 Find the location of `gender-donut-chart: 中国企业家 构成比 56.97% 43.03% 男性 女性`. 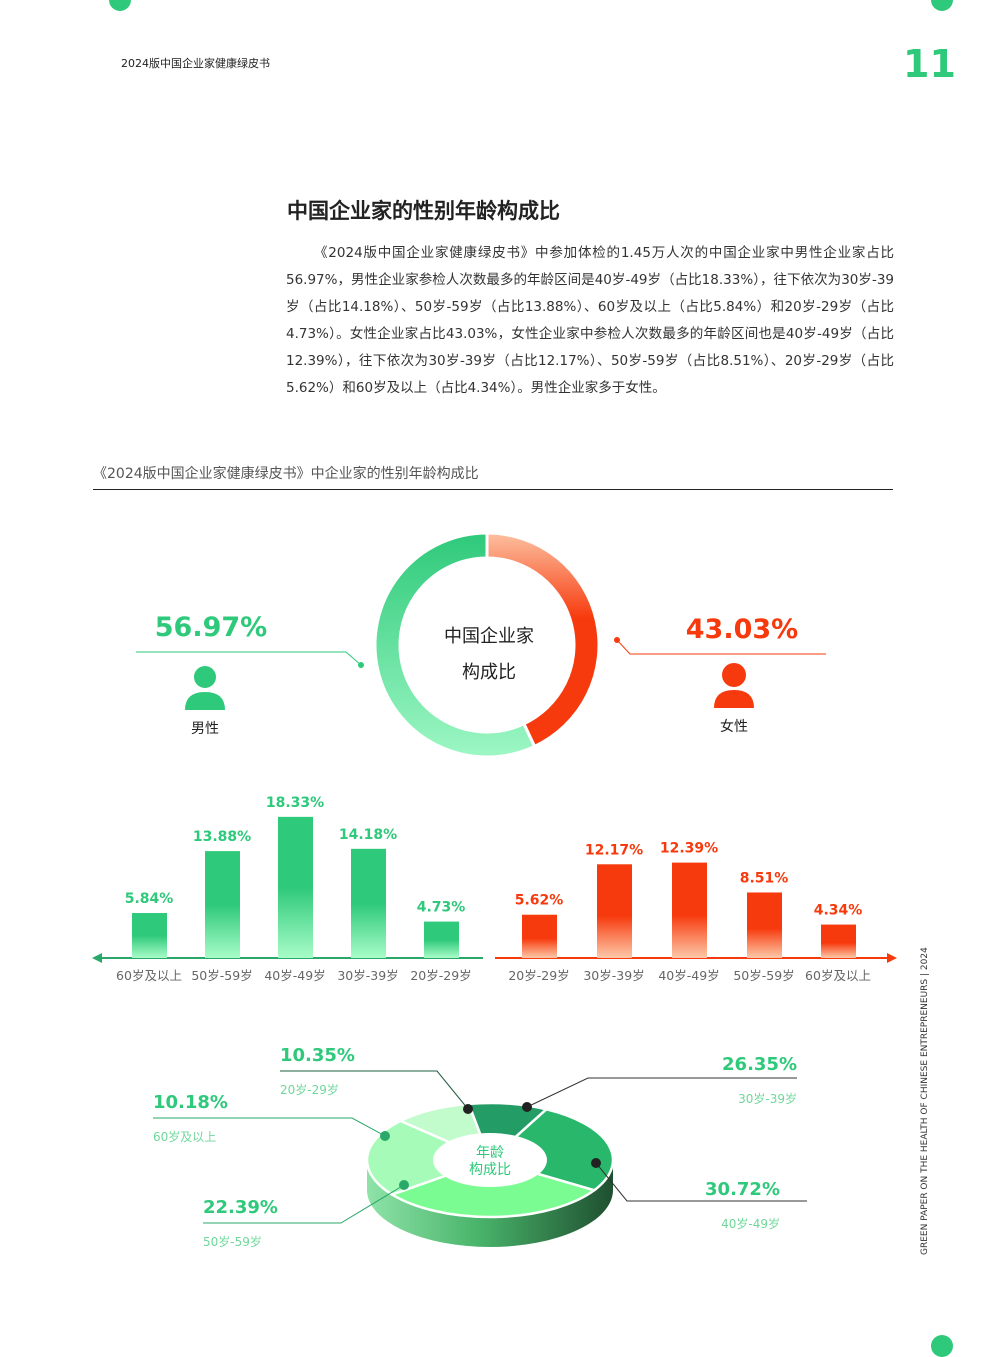

gender-donut-chart: 中国企业家 构成比 56.97% 43.03% 男性 女性 is located at coordinates (481, 645).